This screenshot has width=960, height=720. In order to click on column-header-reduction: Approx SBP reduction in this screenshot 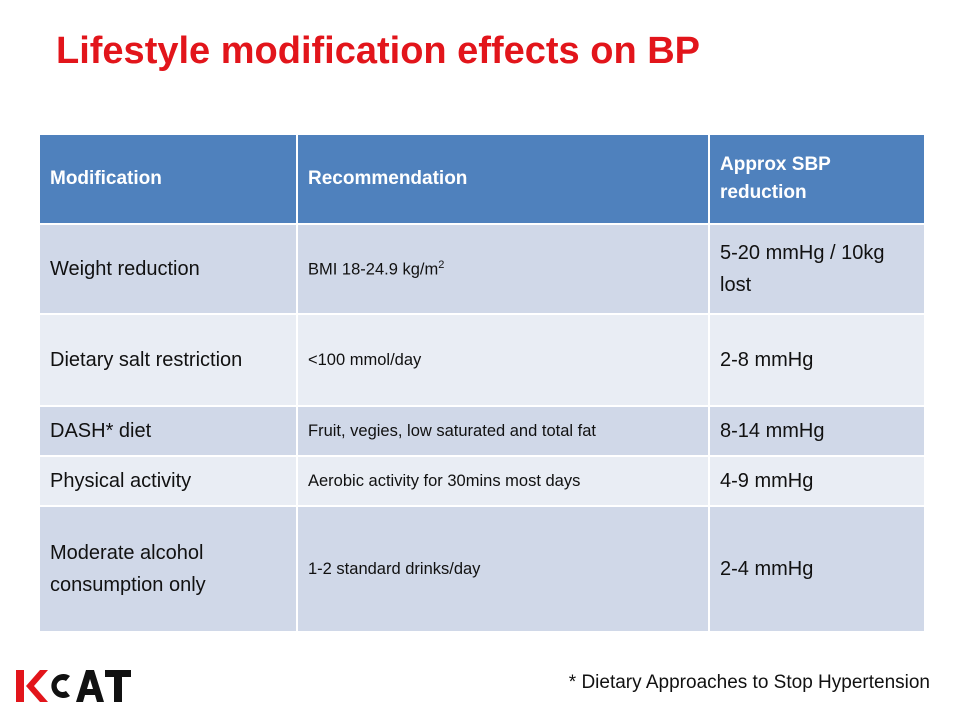, I will do `click(817, 179)`.